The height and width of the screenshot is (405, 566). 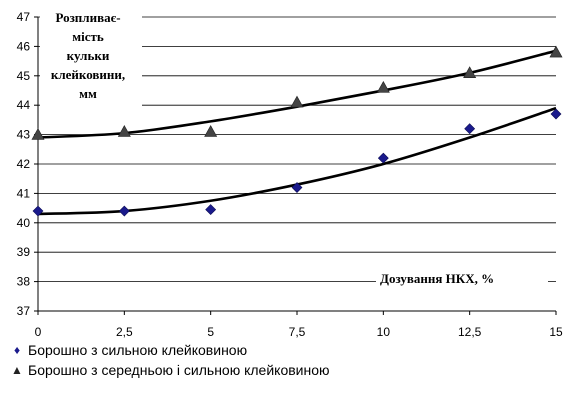 What do you see at coordinates (88, 93) in the screenshot?
I see `y-axis-label-line: мм` at bounding box center [88, 93].